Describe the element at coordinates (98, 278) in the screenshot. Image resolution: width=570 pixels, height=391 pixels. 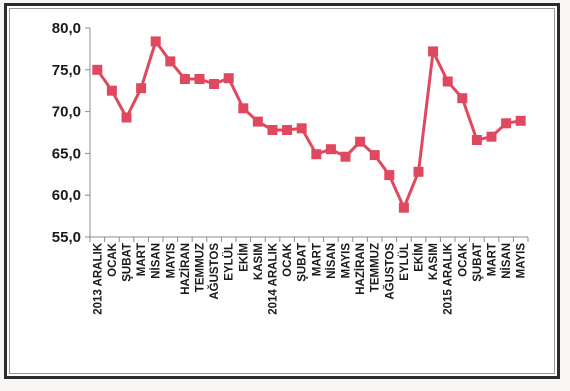
I see `x-tick-label: 2013 ARALIK` at that location.